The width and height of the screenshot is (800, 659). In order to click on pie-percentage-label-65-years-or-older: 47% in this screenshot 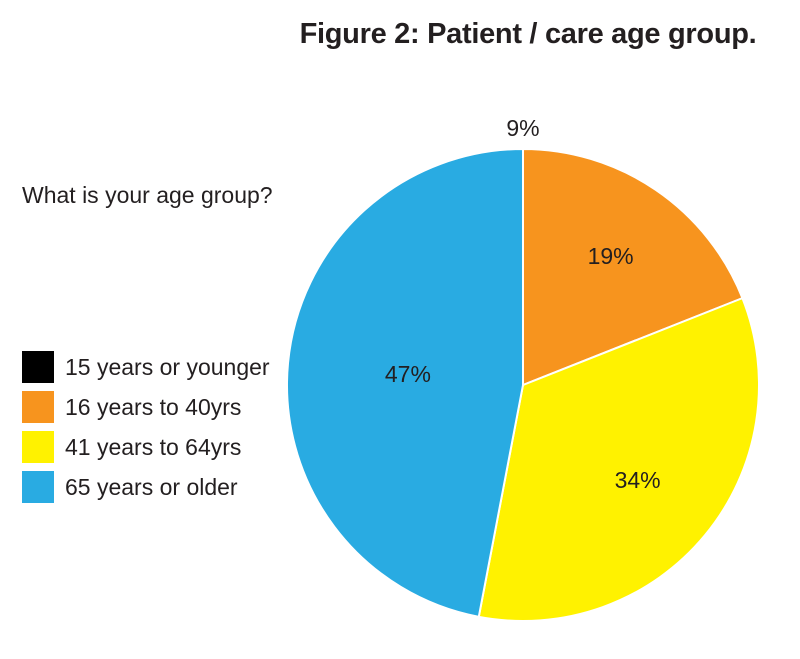, I will do `click(408, 374)`.